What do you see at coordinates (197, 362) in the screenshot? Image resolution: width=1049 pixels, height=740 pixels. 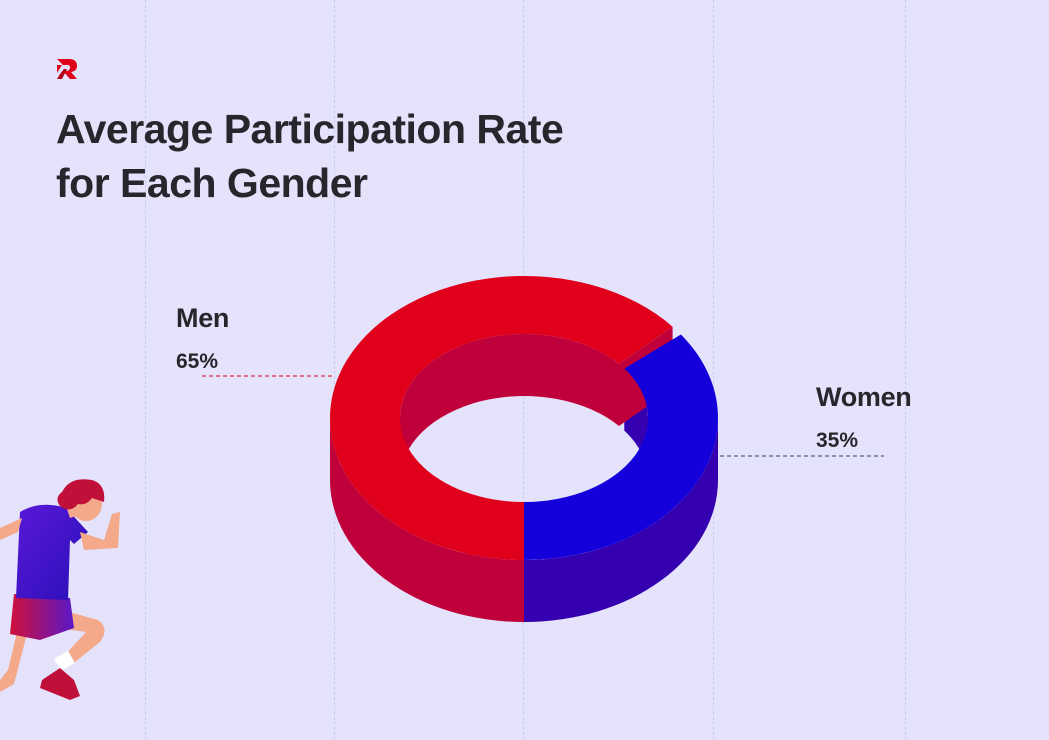 I see `value-label-men: 65%` at bounding box center [197, 362].